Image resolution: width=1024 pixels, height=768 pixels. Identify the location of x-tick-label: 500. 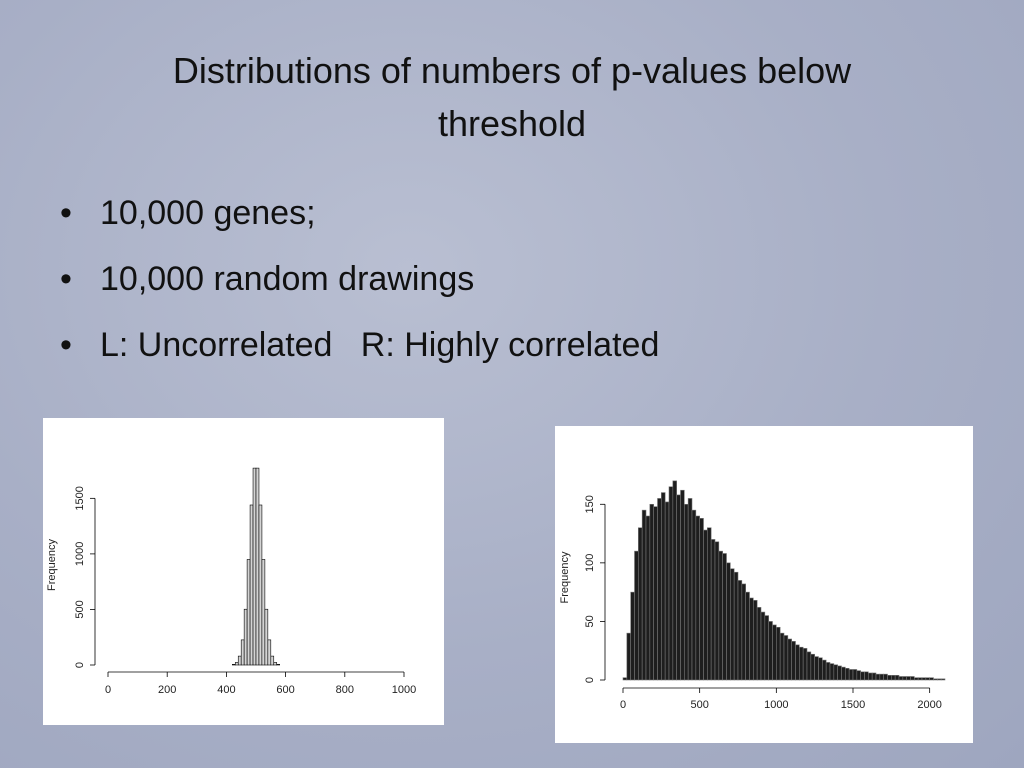
(699, 705).